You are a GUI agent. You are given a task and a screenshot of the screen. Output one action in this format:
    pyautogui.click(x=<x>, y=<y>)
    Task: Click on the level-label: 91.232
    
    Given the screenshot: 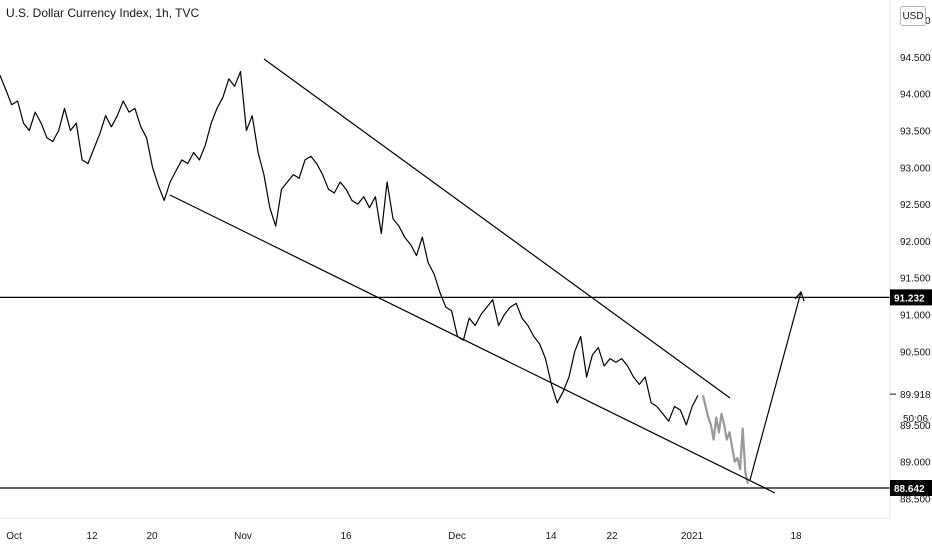 What is the action you would take?
    pyautogui.click(x=909, y=298)
    